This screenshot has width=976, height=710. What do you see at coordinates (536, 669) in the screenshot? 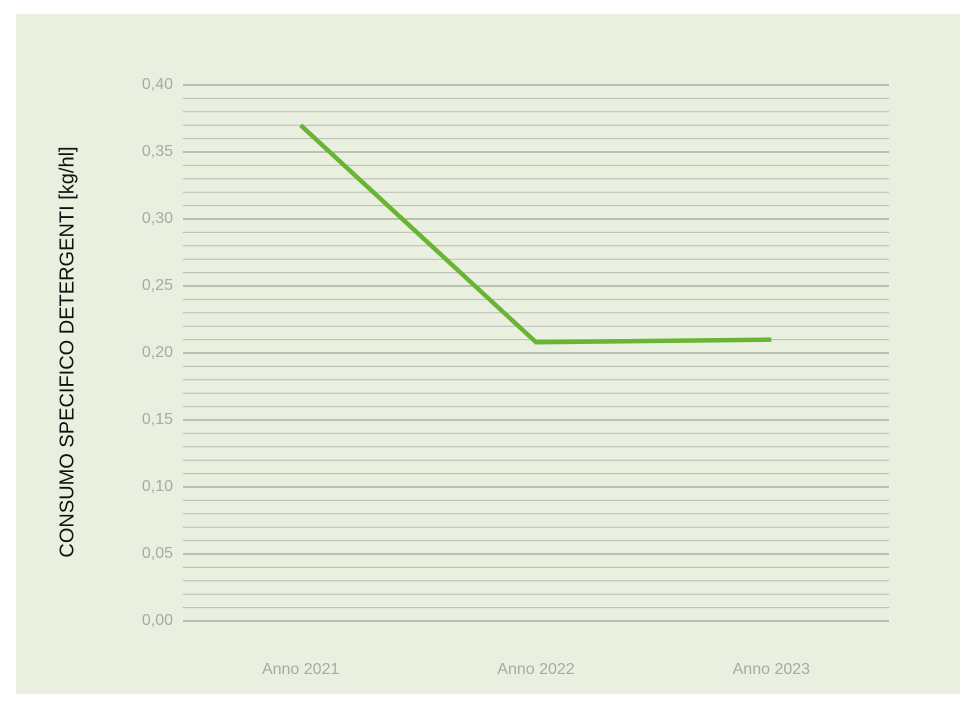
I see `x-tick-label: Anno 2022` at bounding box center [536, 669].